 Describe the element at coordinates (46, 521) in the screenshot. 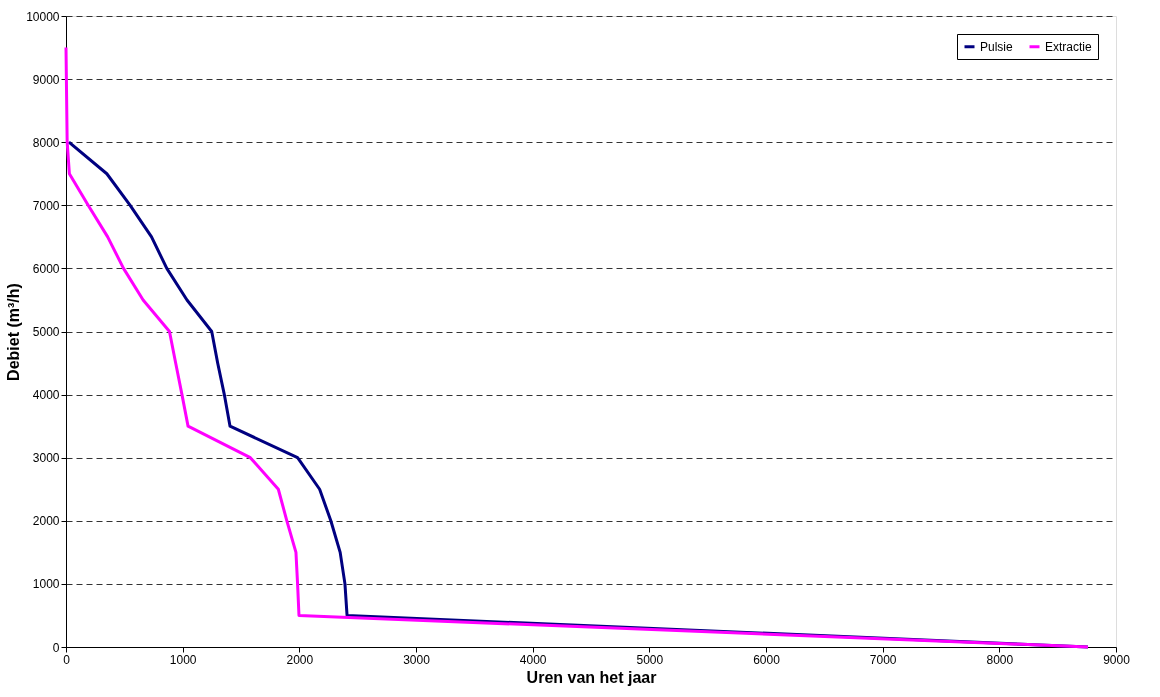

I see `y-tick-label: 2000` at that location.